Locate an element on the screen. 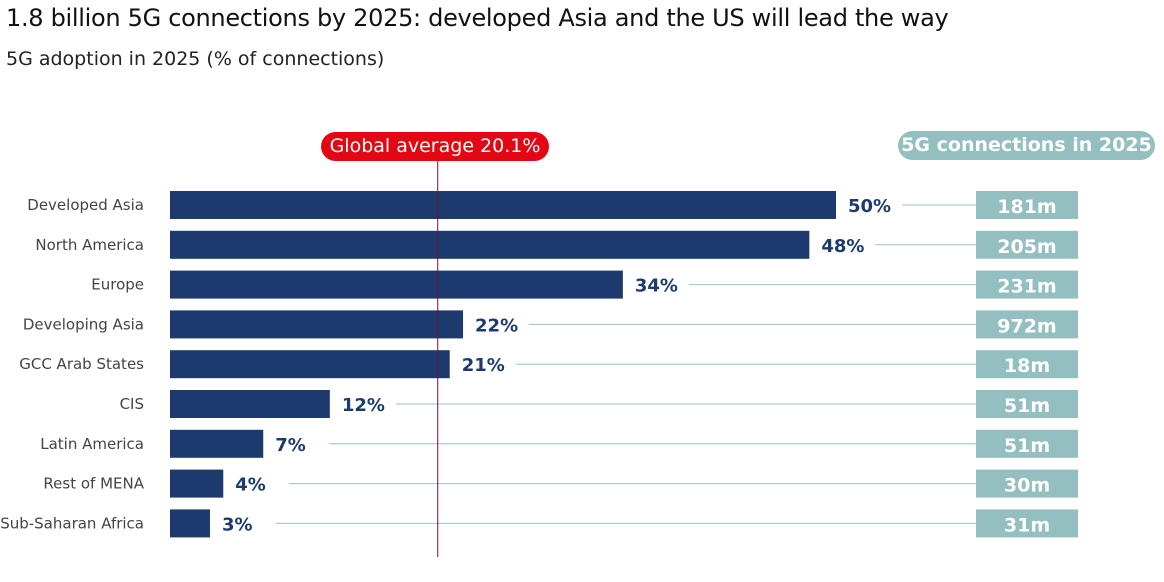  connections-value: 30m is located at coordinates (1027, 486).